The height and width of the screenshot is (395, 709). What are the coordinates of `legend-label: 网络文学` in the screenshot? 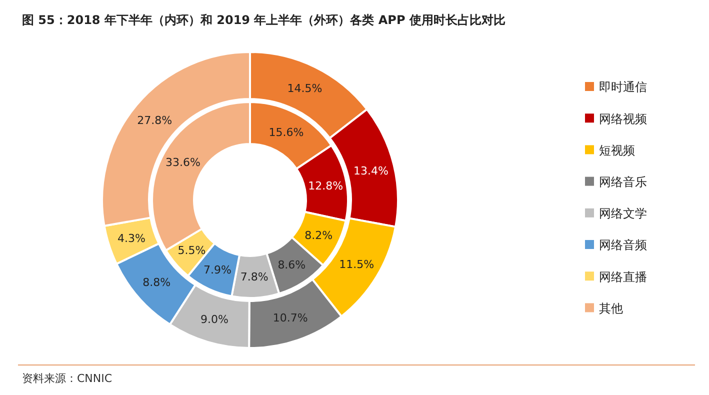 It's located at (623, 213).